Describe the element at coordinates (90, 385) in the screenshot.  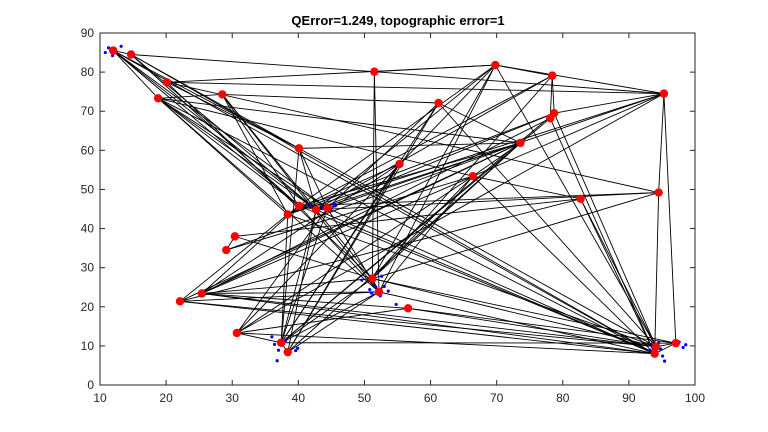
I see `y-tick-label: 0` at that location.